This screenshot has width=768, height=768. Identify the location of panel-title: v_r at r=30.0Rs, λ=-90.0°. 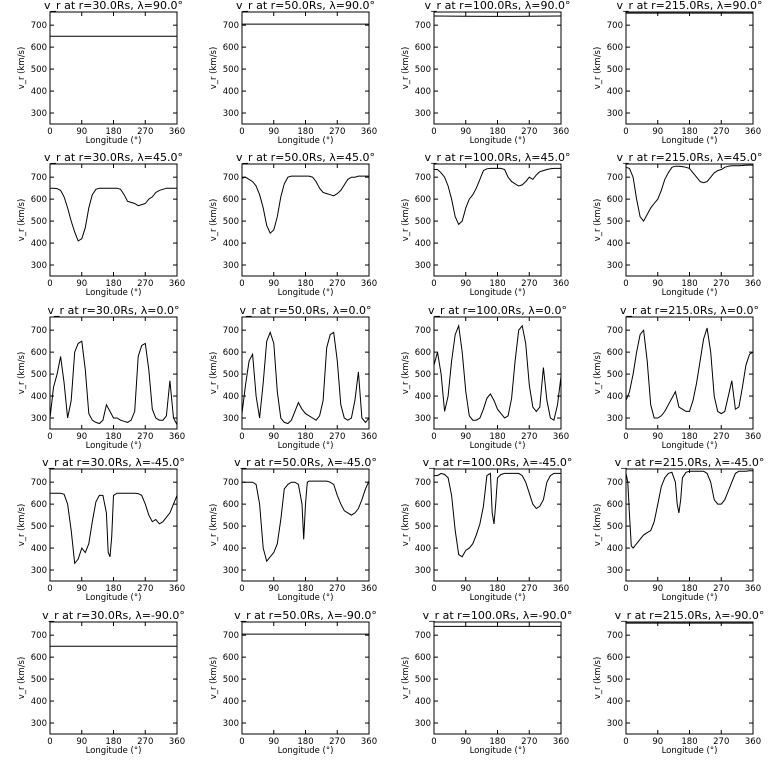
(113, 615).